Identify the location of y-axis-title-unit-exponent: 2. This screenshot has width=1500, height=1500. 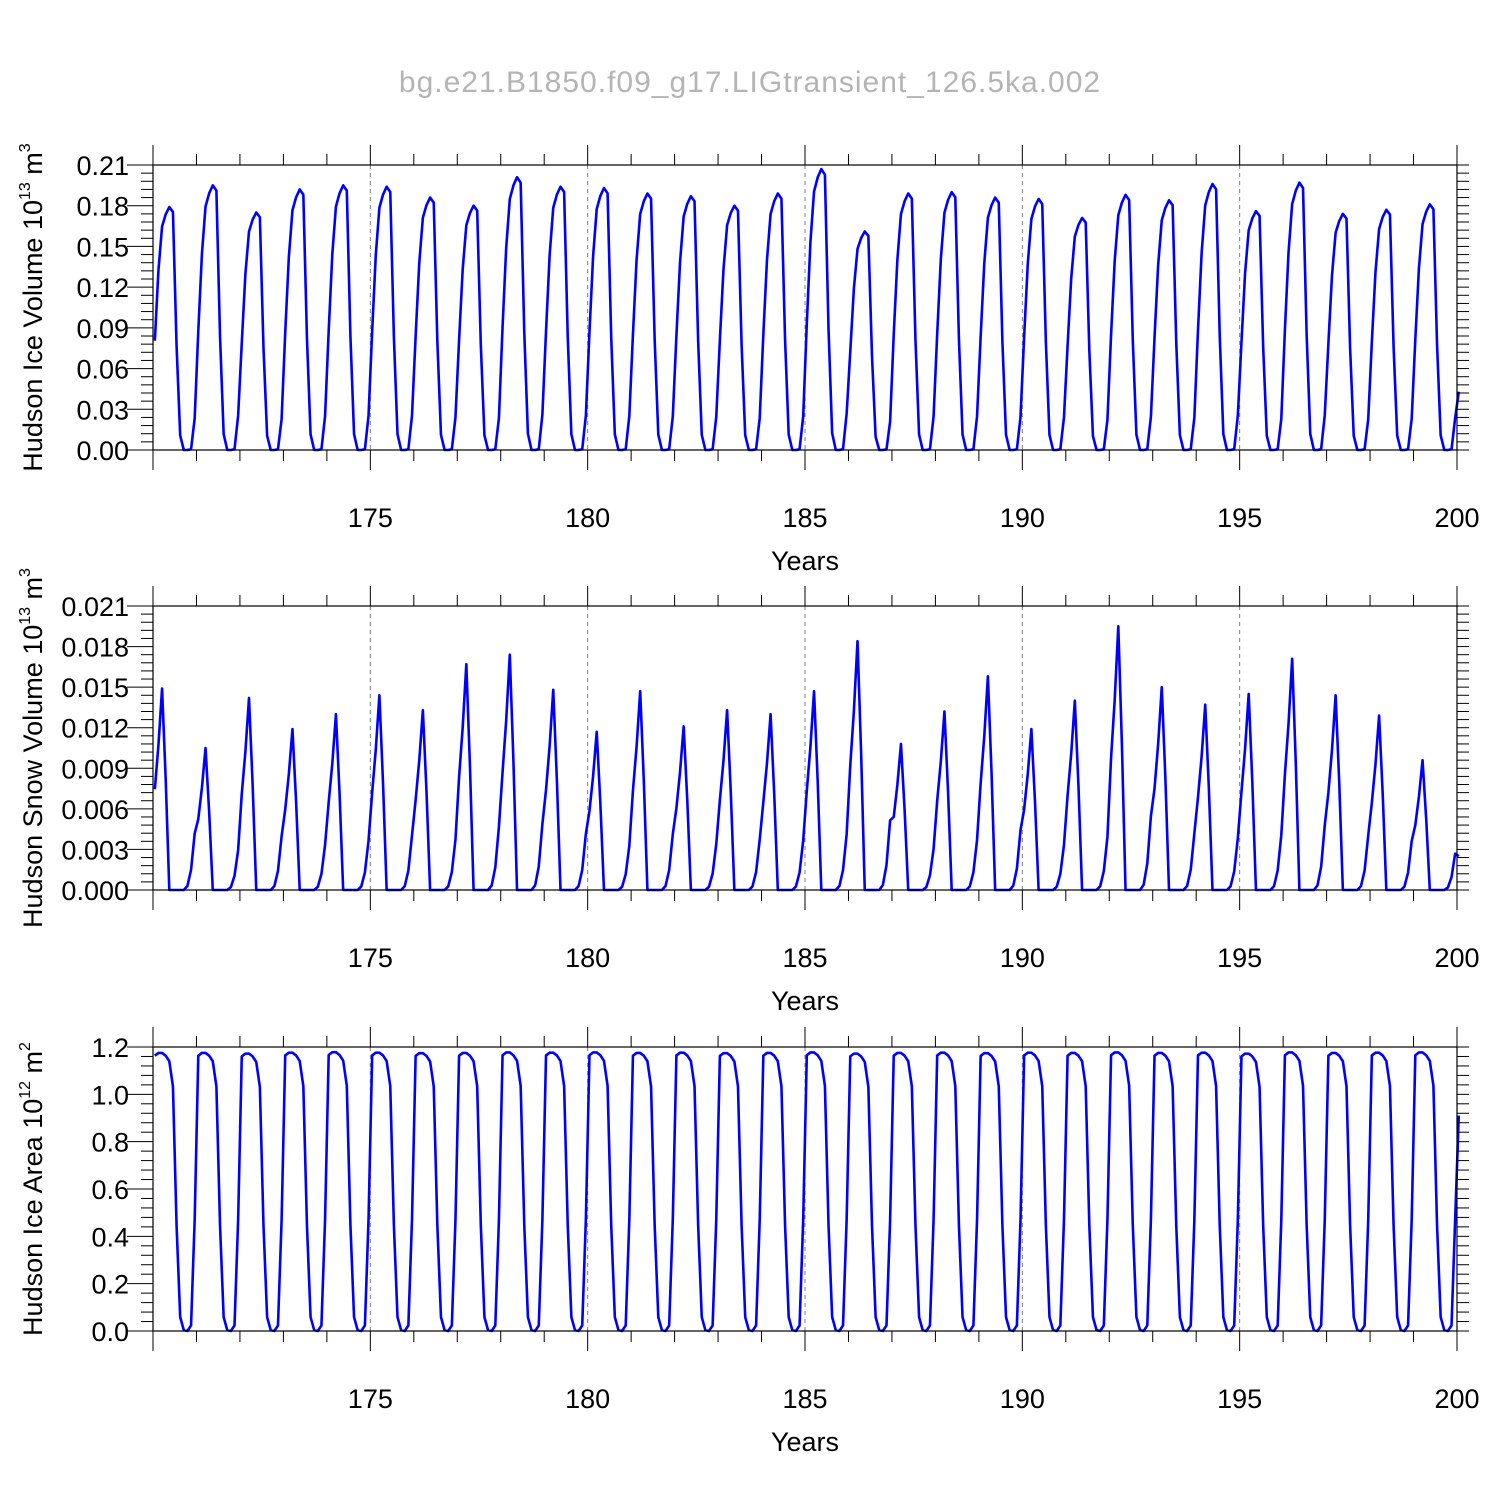
(25, 1046).